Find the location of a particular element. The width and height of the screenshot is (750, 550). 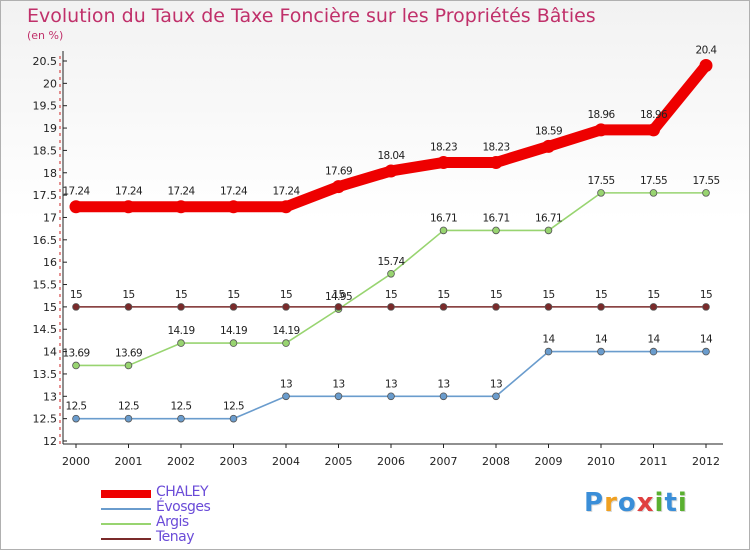

y-tick-label: 16.5 is located at coordinates (45, 240).